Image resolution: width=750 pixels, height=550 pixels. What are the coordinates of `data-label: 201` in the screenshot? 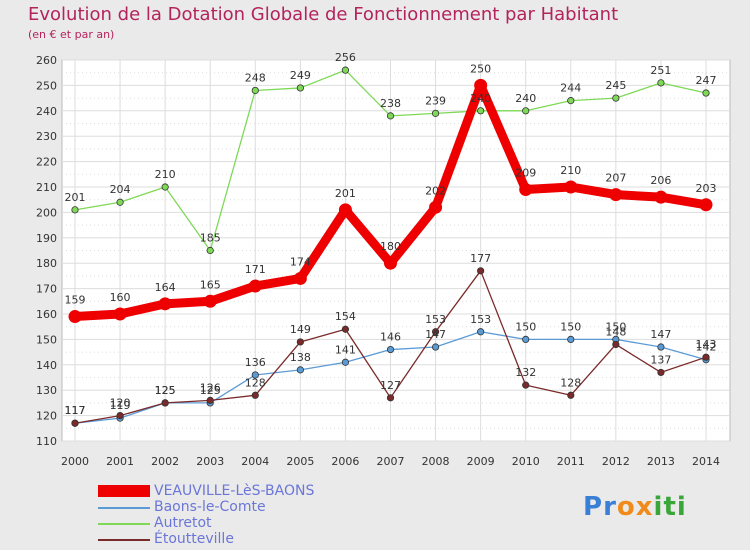 It's located at (75, 197).